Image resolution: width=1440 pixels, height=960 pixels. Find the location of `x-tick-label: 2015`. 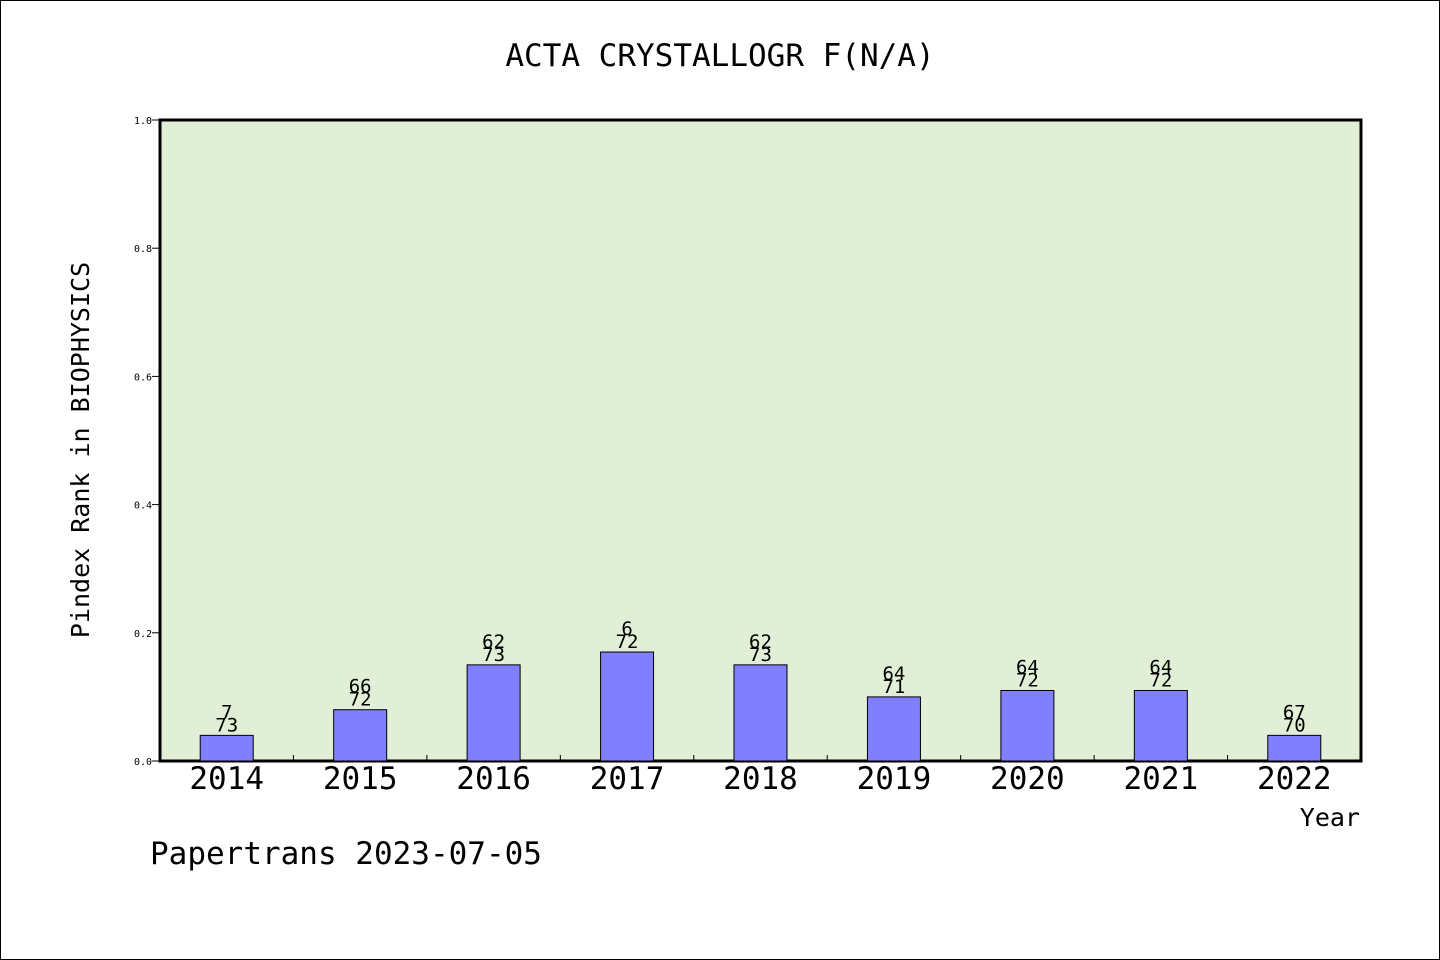

x-tick-label: 2015 is located at coordinates (360, 779).